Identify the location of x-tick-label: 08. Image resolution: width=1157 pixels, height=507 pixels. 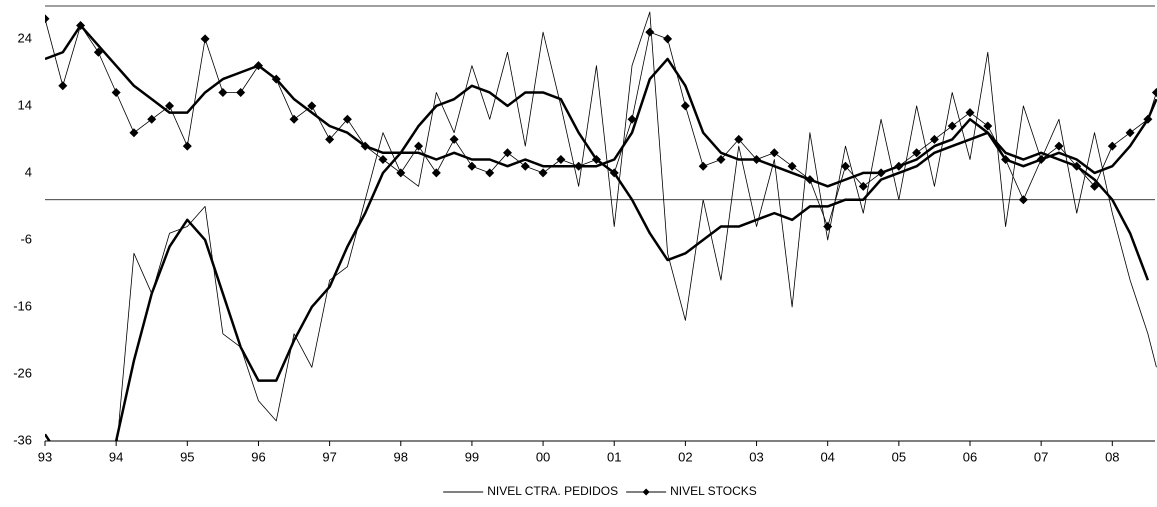
(1112, 456).